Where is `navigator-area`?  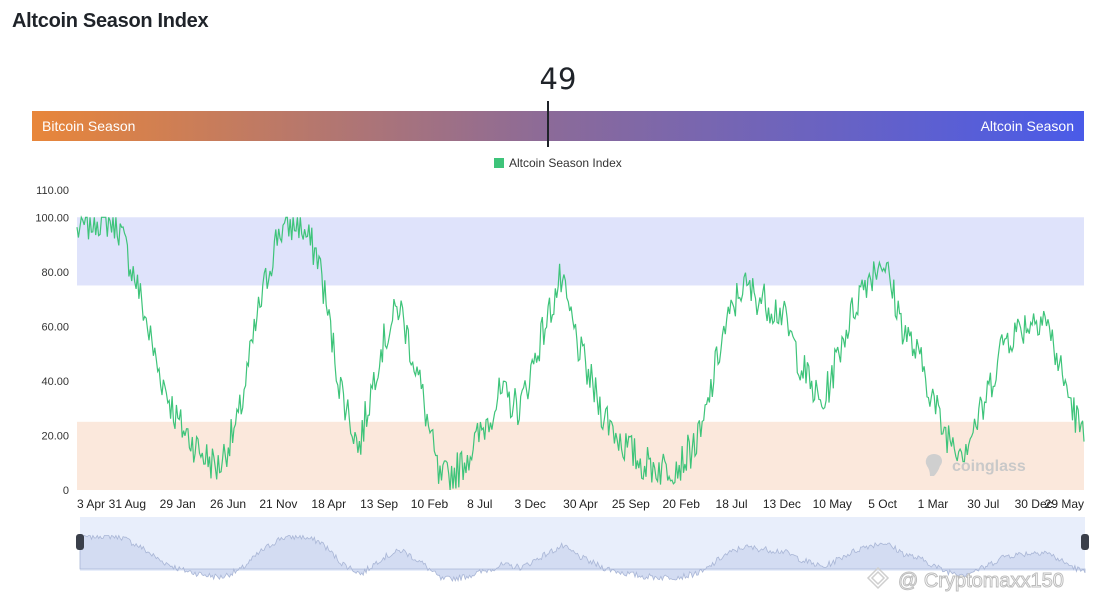
navigator-area is located at coordinates (582, 558).